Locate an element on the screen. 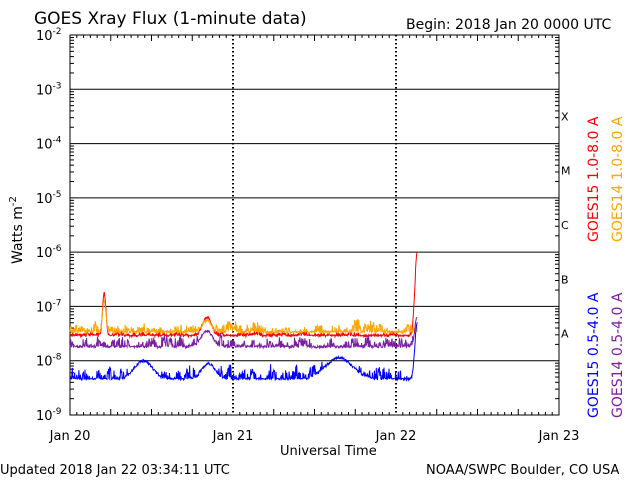 The height and width of the screenshot is (480, 640). legend-entry: GOES15 0.5-4.0 A is located at coordinates (594, 355).